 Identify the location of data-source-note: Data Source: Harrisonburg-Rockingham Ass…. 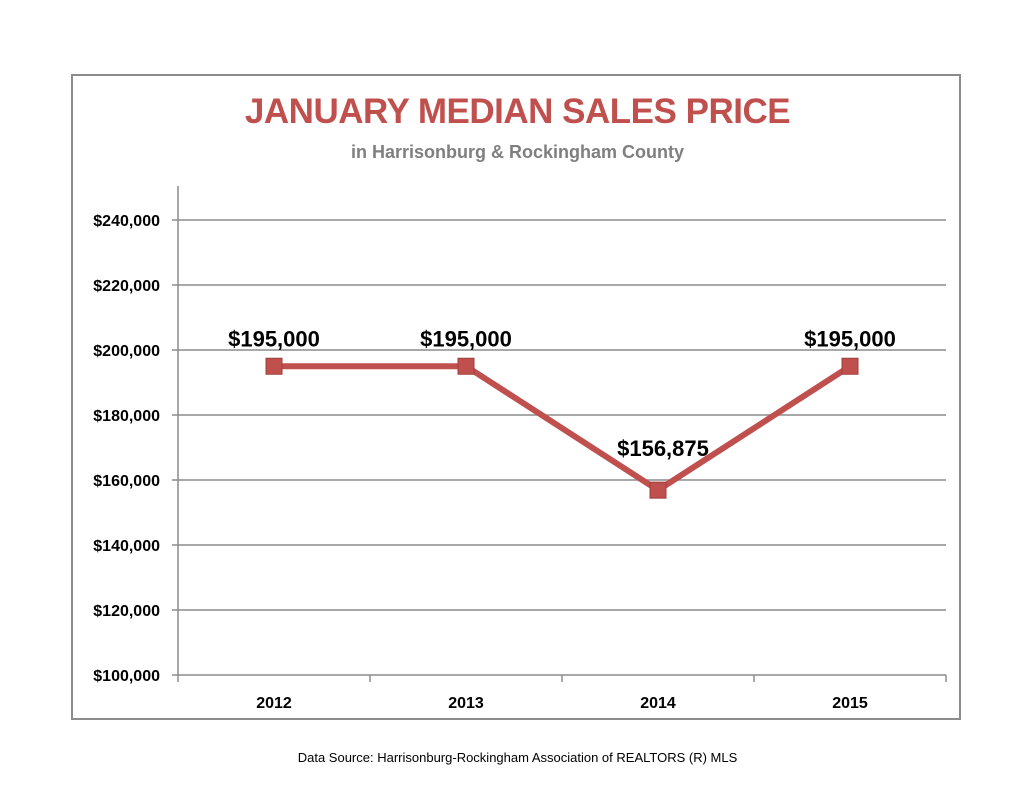
(517, 757).